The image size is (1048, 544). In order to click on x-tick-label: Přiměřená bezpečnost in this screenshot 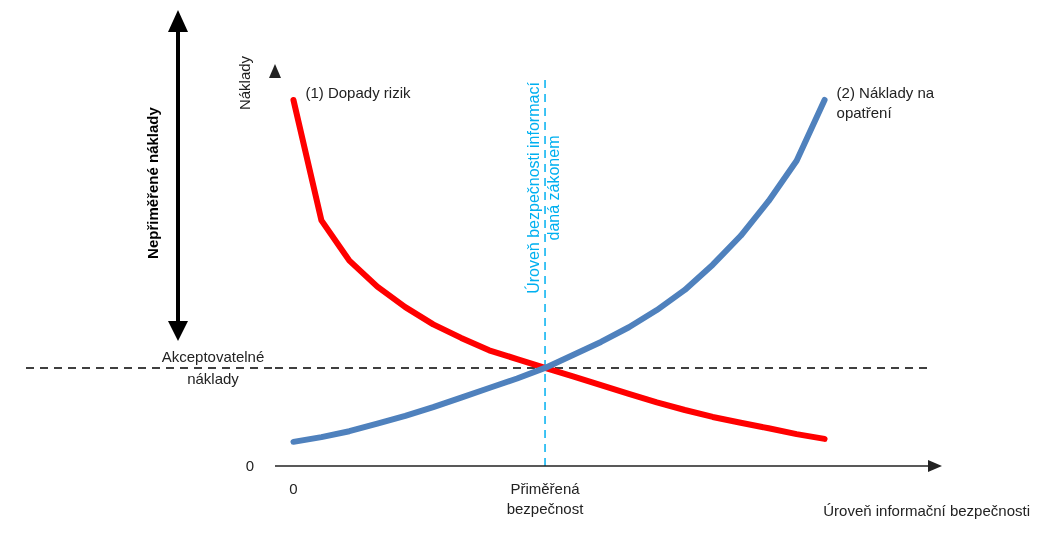, I will do `click(545, 498)`.